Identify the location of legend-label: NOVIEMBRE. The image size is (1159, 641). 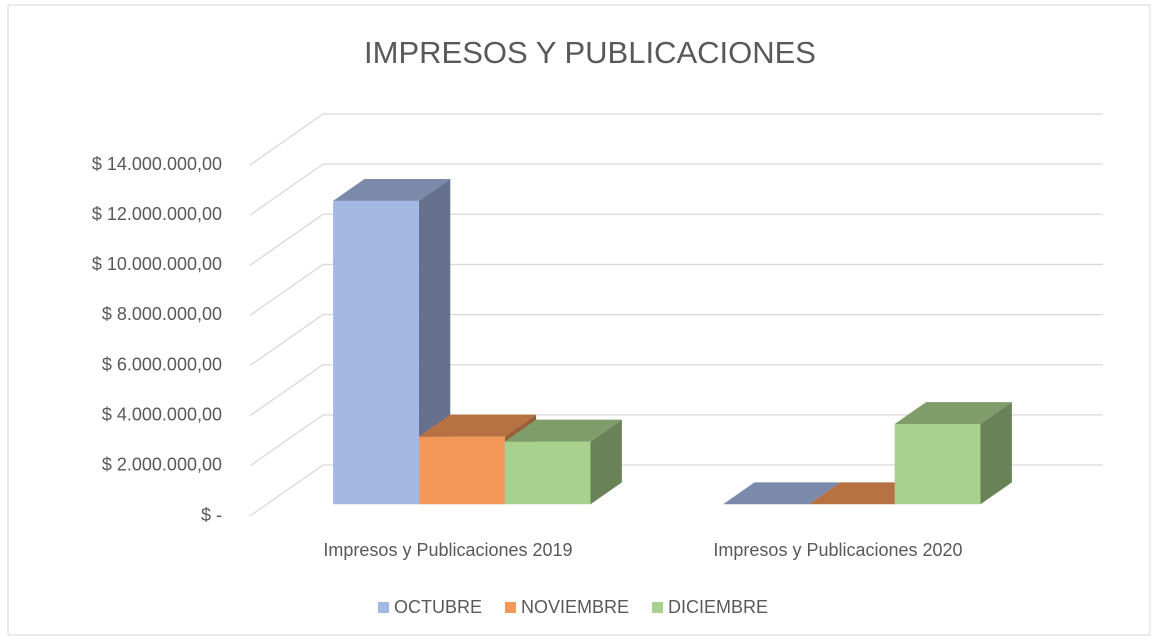
(575, 607).